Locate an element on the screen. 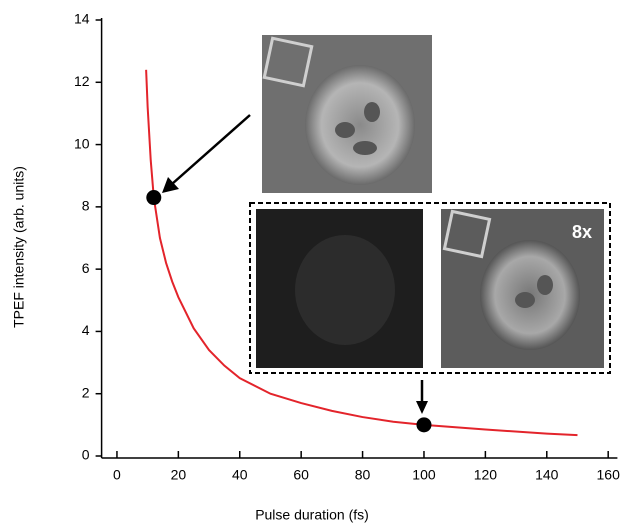  x-tick-label: 60 is located at coordinates (301, 475).